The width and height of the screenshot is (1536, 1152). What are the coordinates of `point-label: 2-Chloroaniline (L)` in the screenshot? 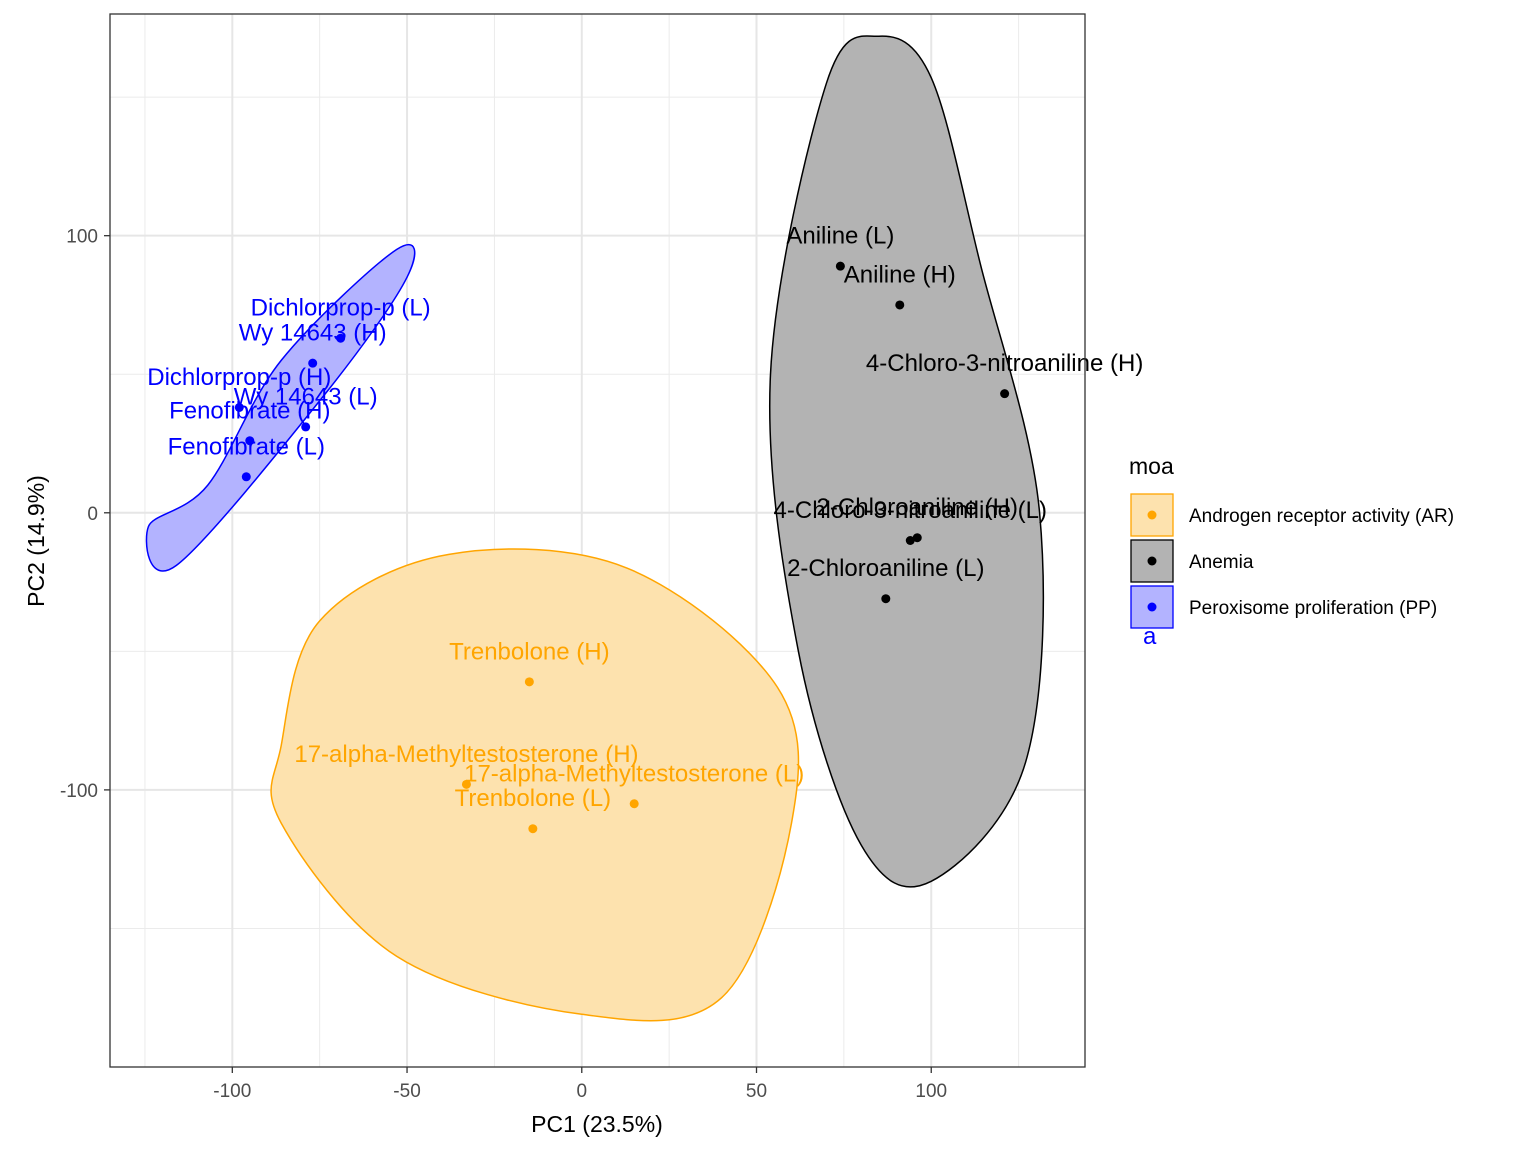 It's located at (885, 568).